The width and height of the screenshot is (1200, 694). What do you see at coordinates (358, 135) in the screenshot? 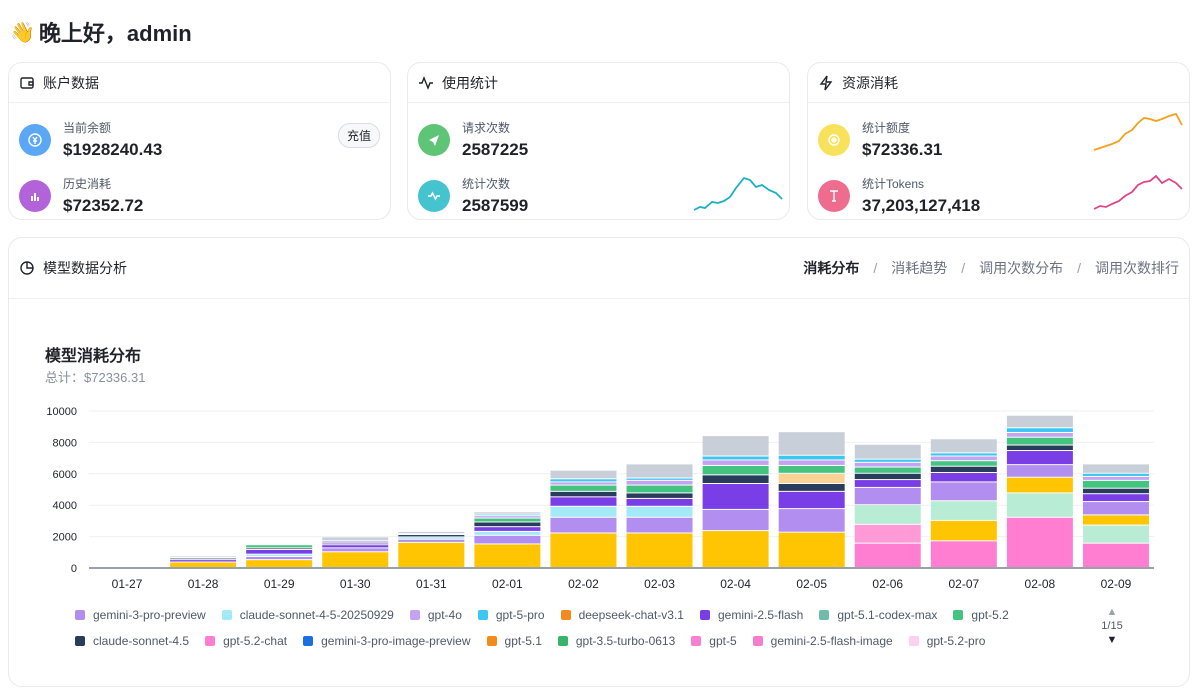
I see `recharge-button: 充值` at bounding box center [358, 135].